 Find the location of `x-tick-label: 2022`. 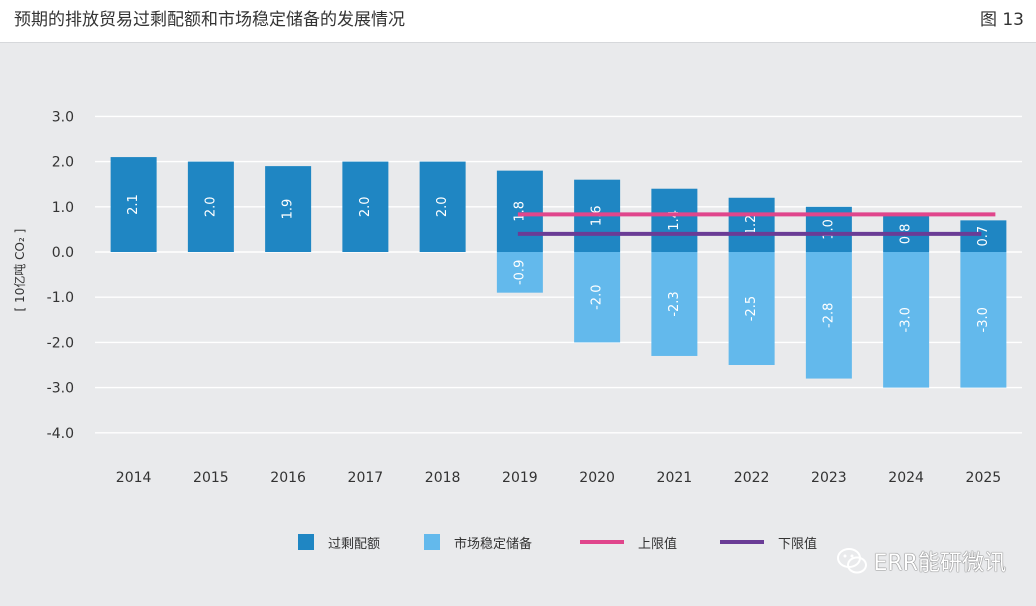

x-tick-label: 2022 is located at coordinates (752, 478).